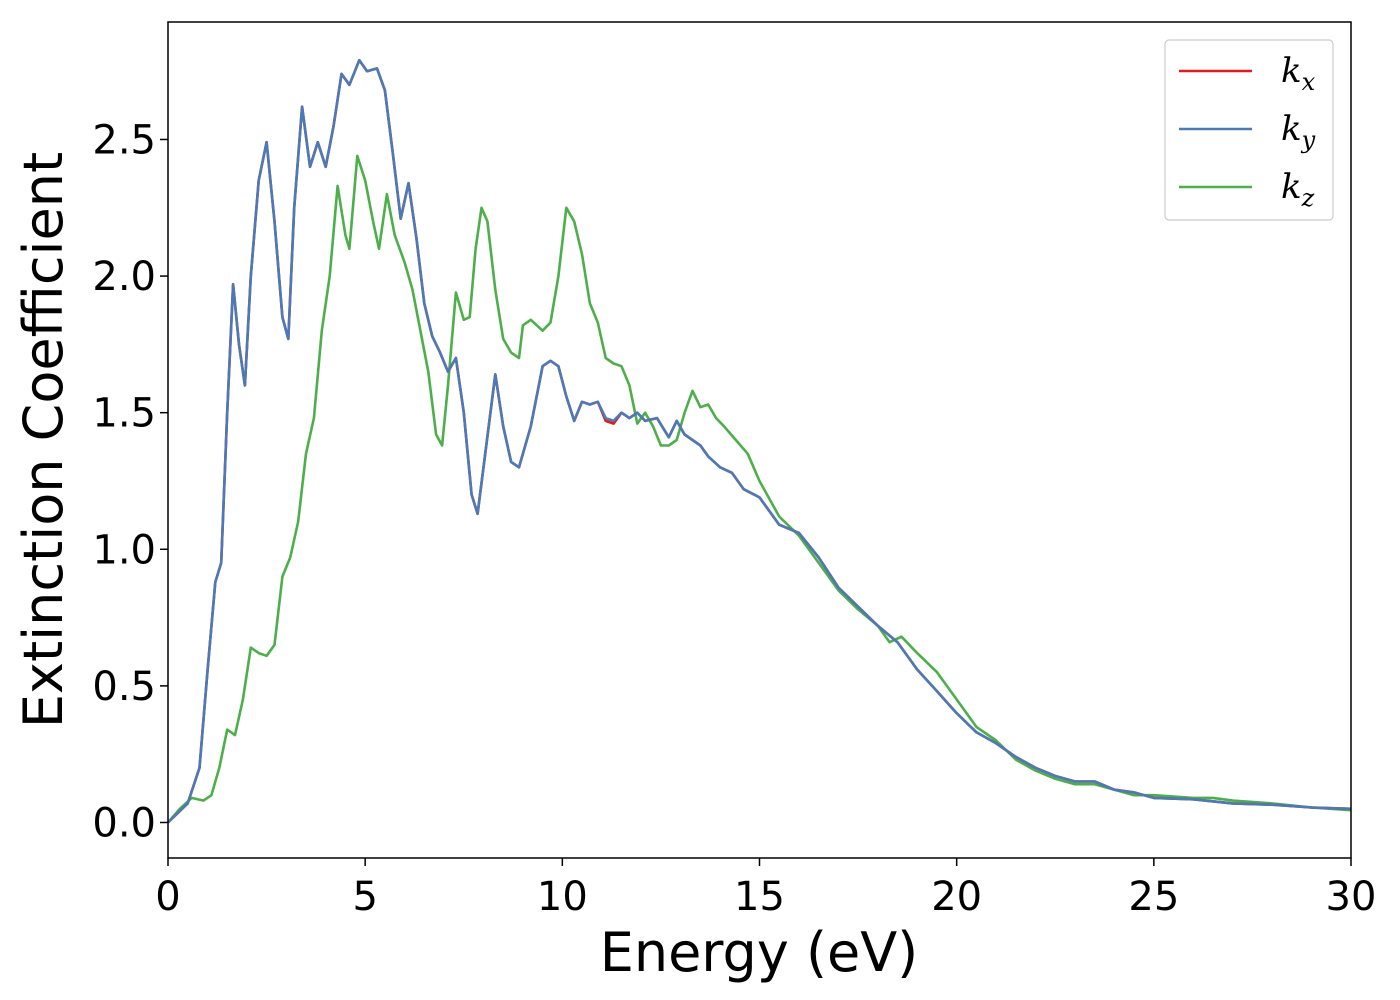 The height and width of the screenshot is (1000, 1400). Describe the element at coordinates (759, 897) in the screenshot. I see `x-tick-label: 15` at that location.